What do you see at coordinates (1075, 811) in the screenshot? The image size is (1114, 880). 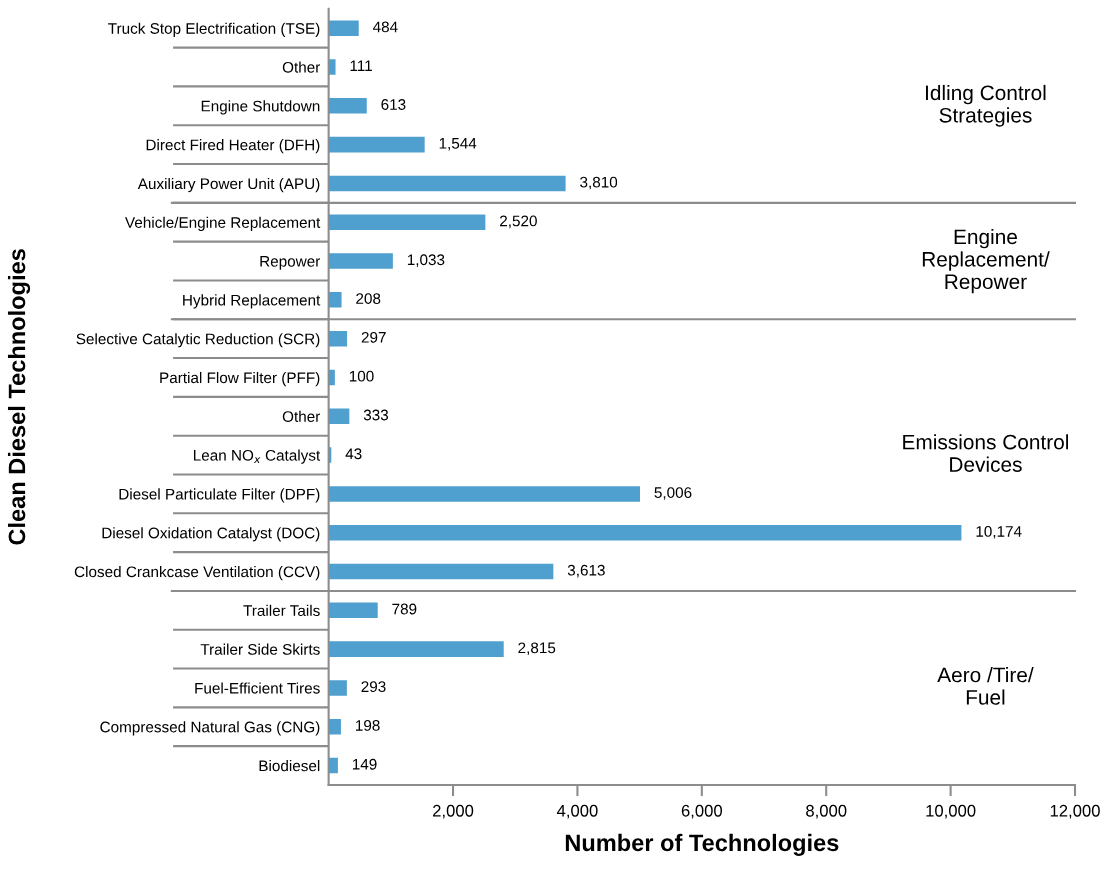 I see `x-tick-label: 12,000` at bounding box center [1075, 811].